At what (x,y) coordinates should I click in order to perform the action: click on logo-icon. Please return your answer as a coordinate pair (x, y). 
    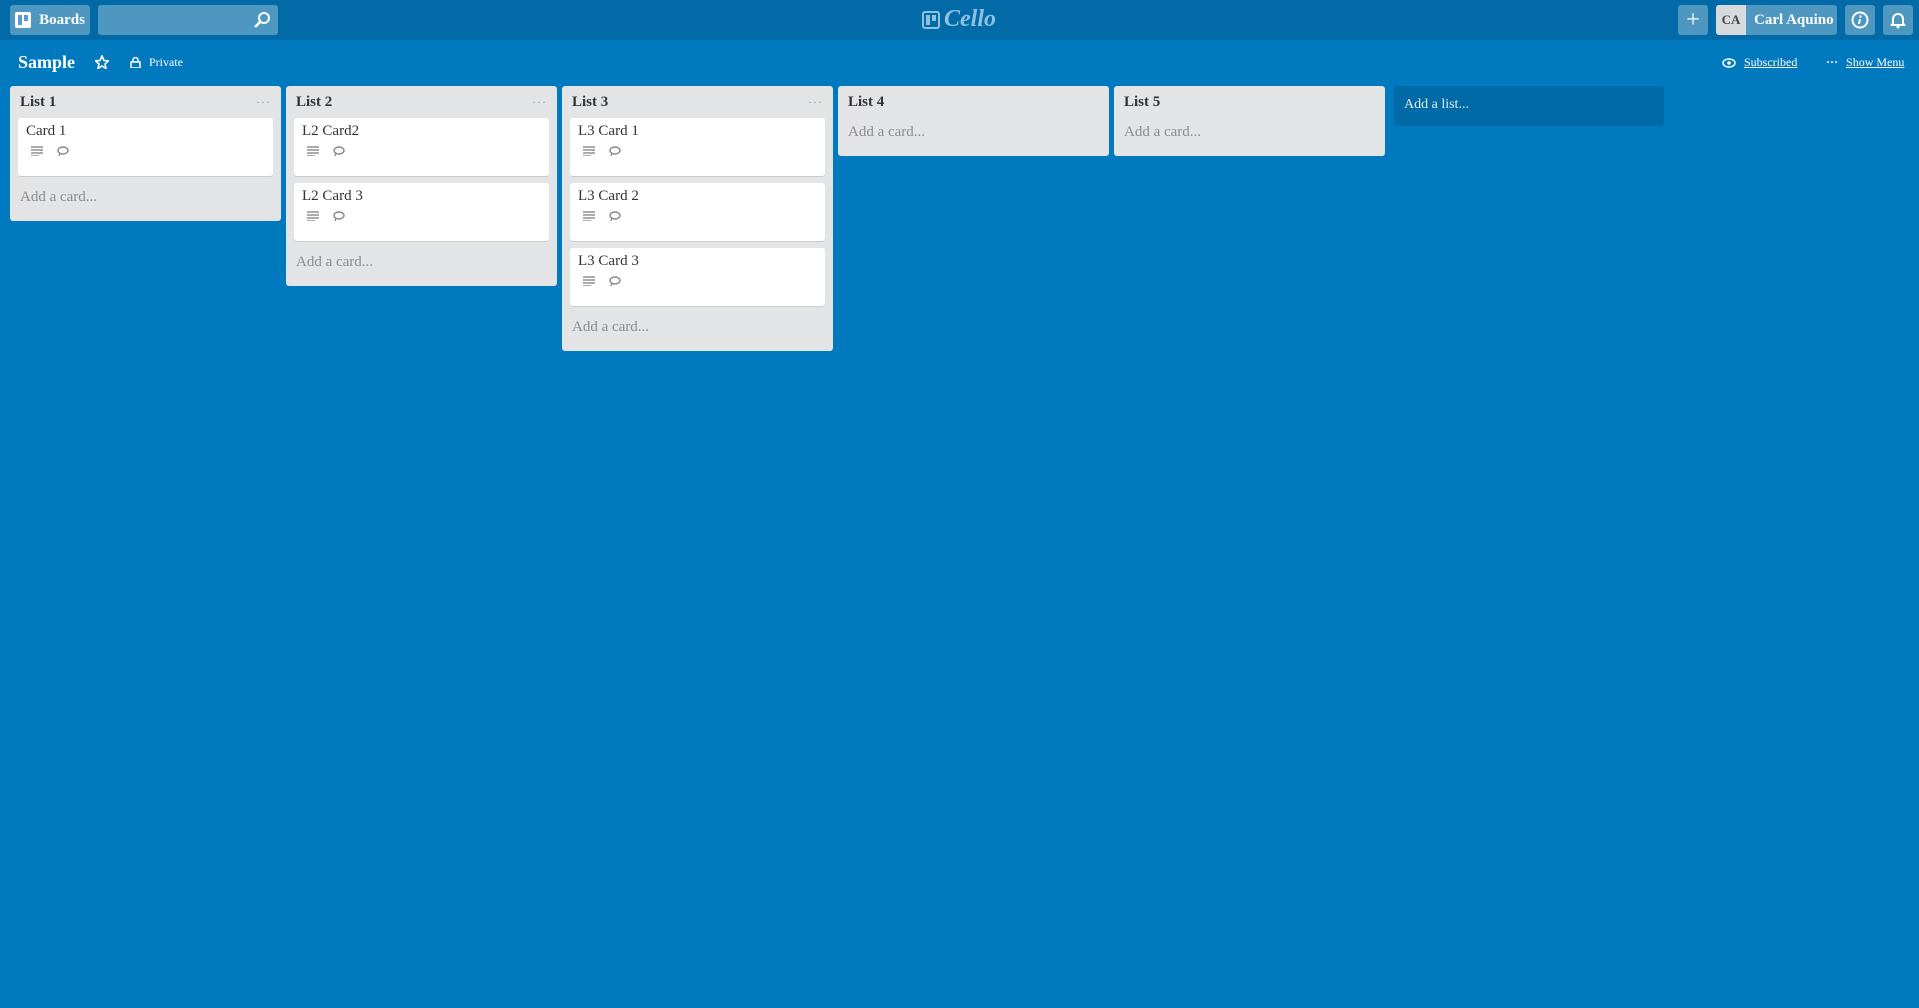
    Looking at the image, I should click on (931, 19).